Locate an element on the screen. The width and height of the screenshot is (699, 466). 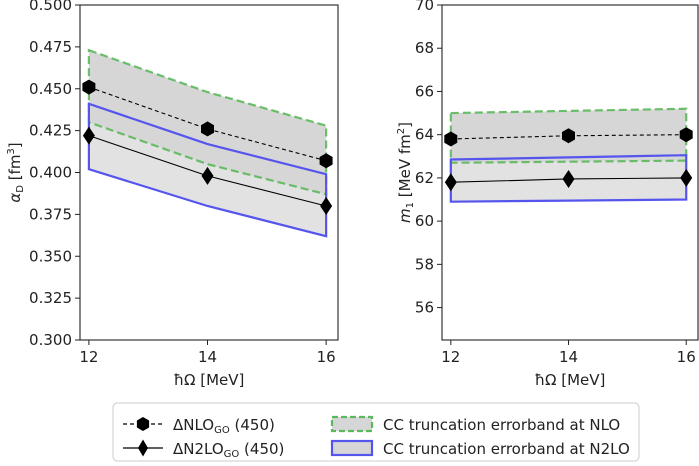
y-tick-label: 68 is located at coordinates (424, 48).